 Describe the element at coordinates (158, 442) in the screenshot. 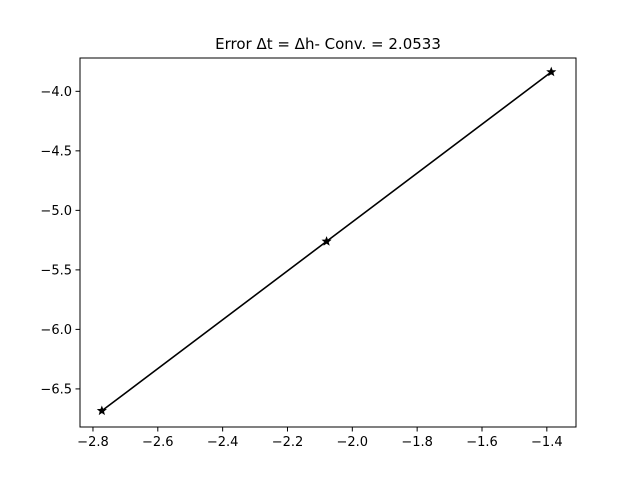

I see `x-tick-label: −2.6` at that location.